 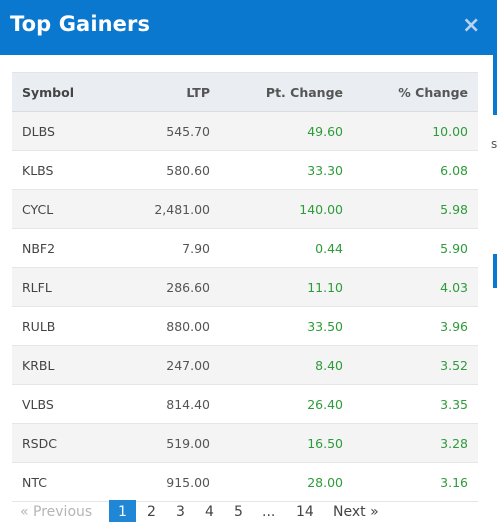 What do you see at coordinates (63, 443) in the screenshot?
I see `cell-symbol: RSDC` at bounding box center [63, 443].